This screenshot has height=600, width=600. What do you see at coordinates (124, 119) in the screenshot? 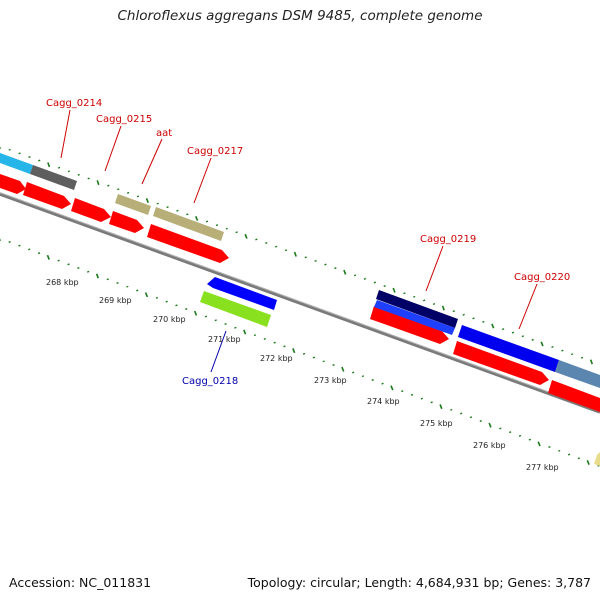
I see `label-cagg-0215: Cagg_0215` at bounding box center [124, 119].